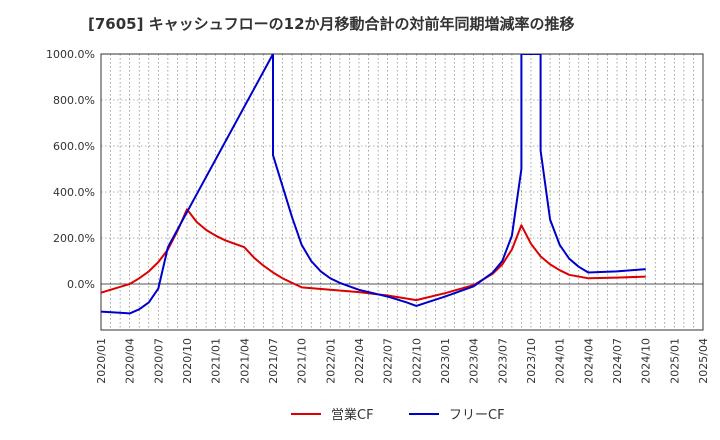 The width and height of the screenshot is (720, 440). Describe the element at coordinates (359, 361) in the screenshot. I see `x-tick-label: 2022/04` at that location.